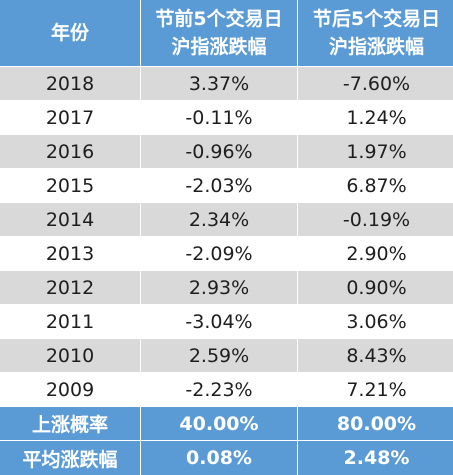 The height and width of the screenshot is (475, 453). I want to click on cell-year: 2015, so click(70, 185).